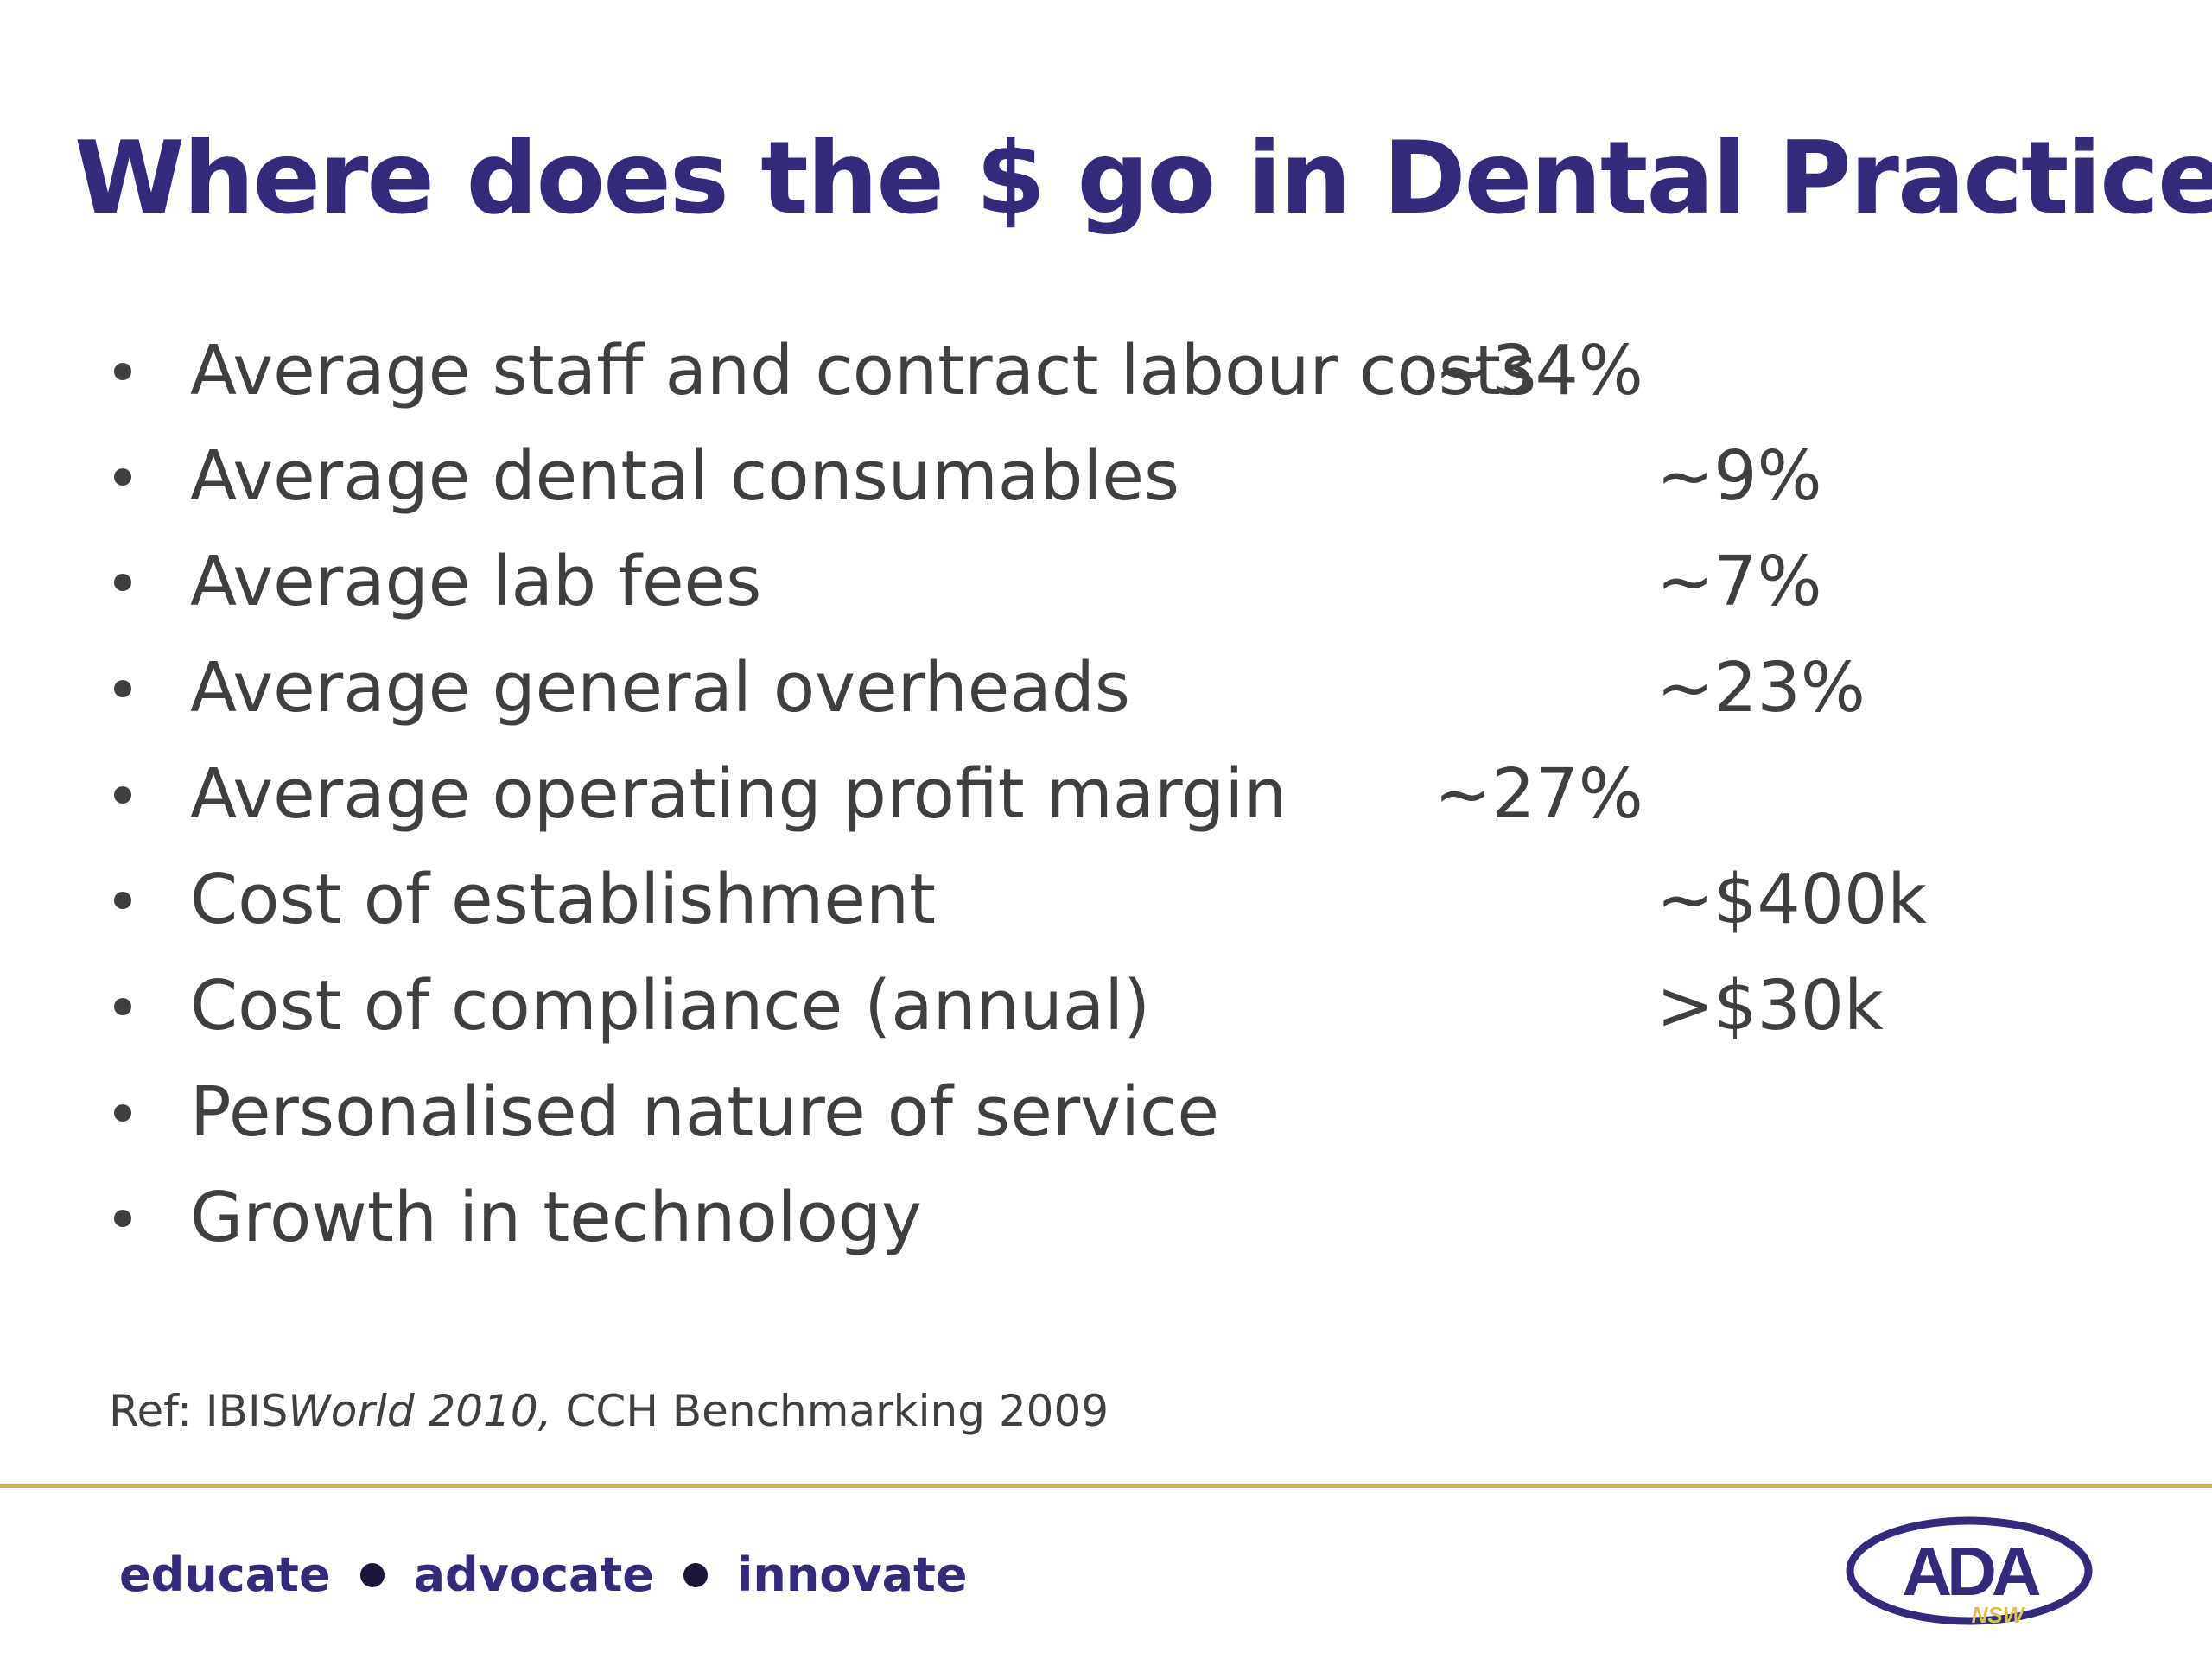 The height and width of the screenshot is (1659, 2212). I want to click on bullet-value: ~23%, so click(1761, 688).